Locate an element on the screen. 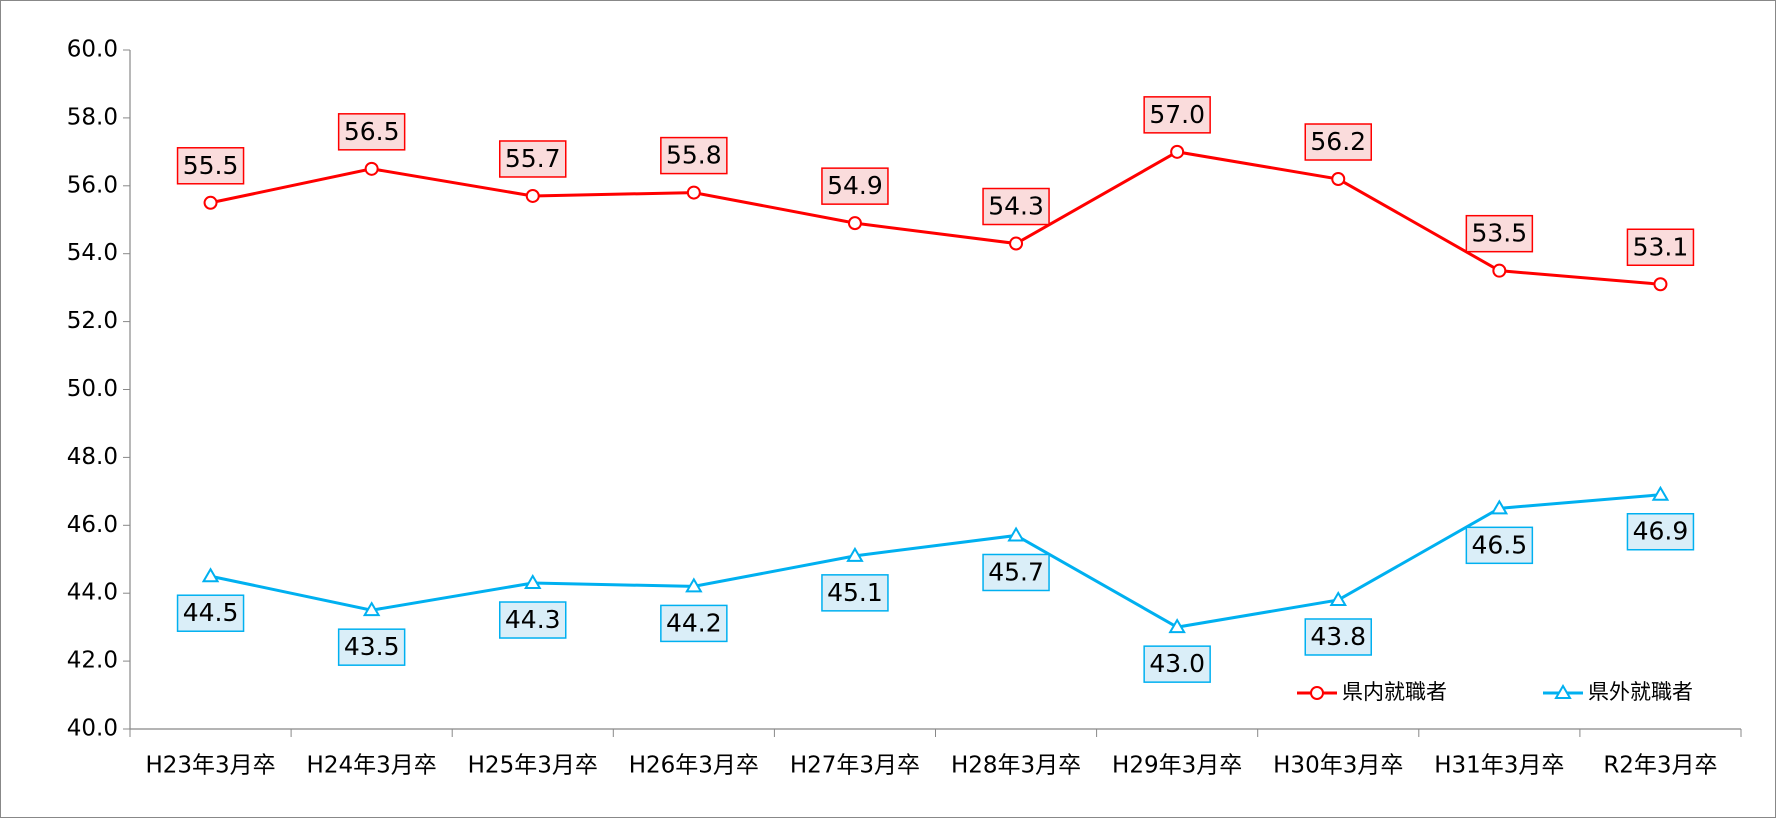  value-label: 55.5 is located at coordinates (211, 165).